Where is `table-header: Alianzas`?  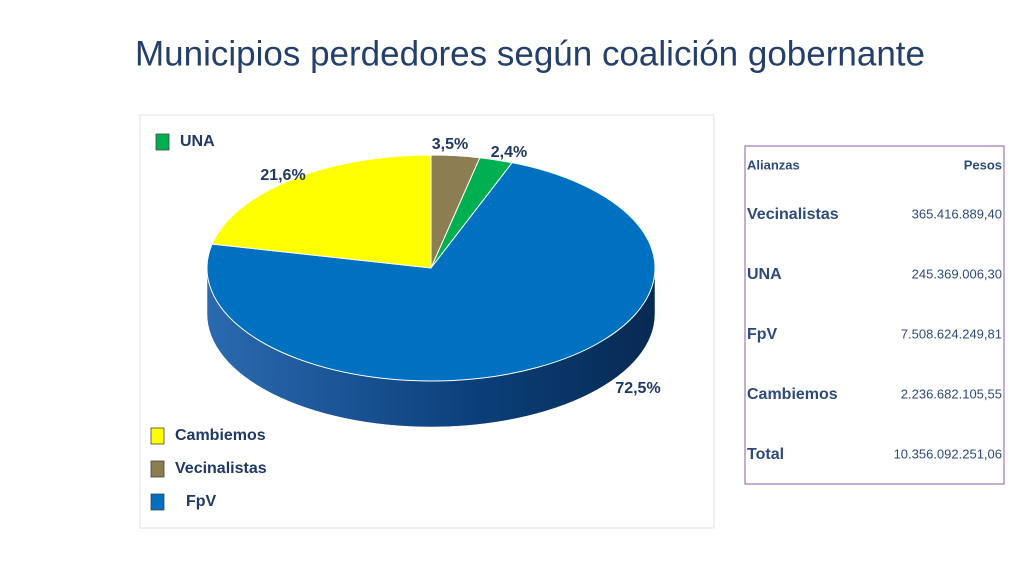 table-header: Alianzas is located at coordinates (773, 164).